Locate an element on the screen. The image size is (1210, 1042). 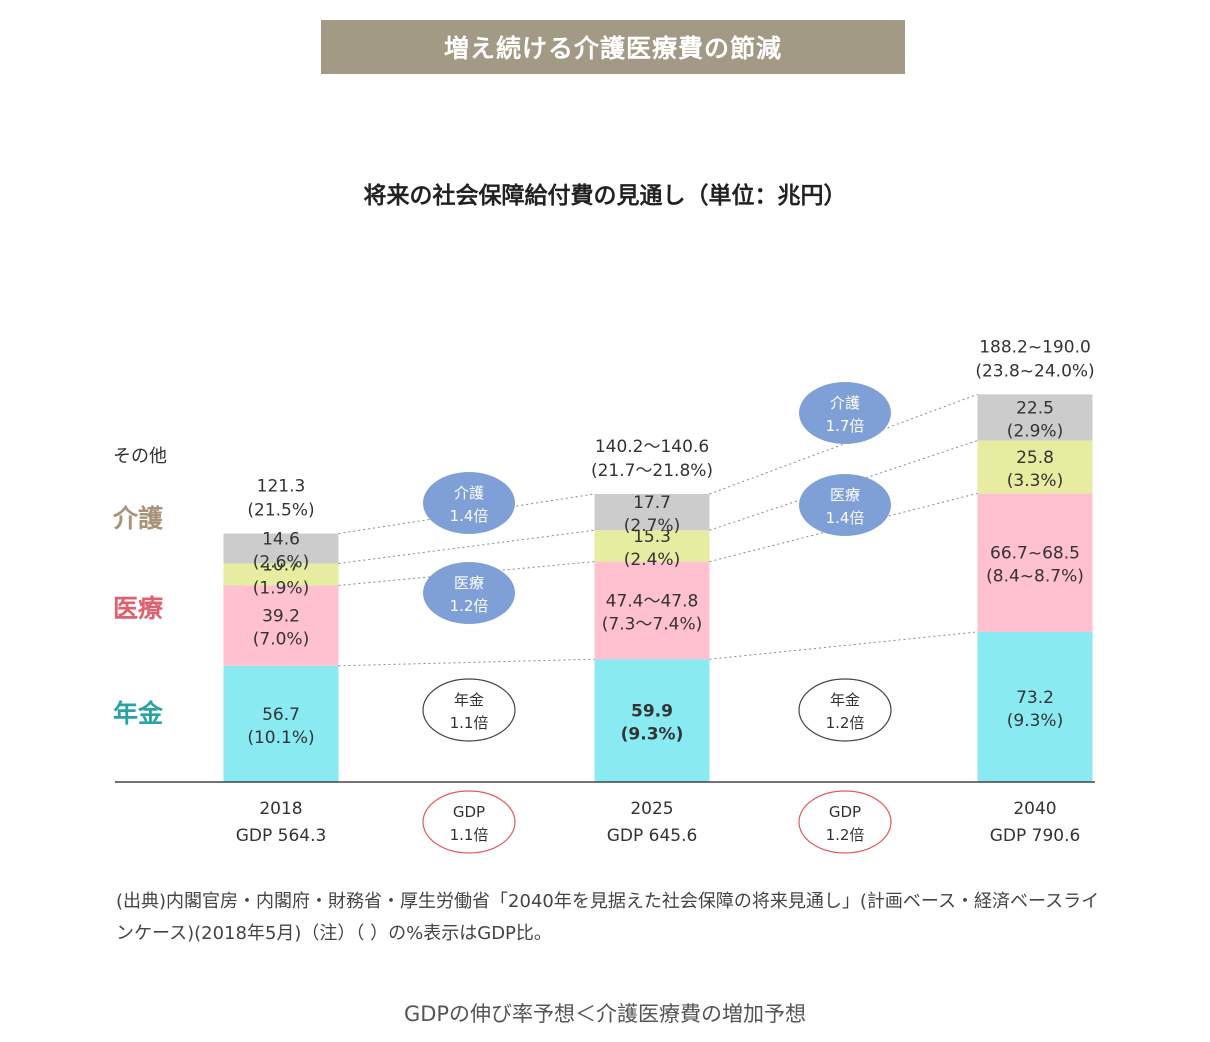
bar-value-label: 73.2 is located at coordinates (1035, 698).